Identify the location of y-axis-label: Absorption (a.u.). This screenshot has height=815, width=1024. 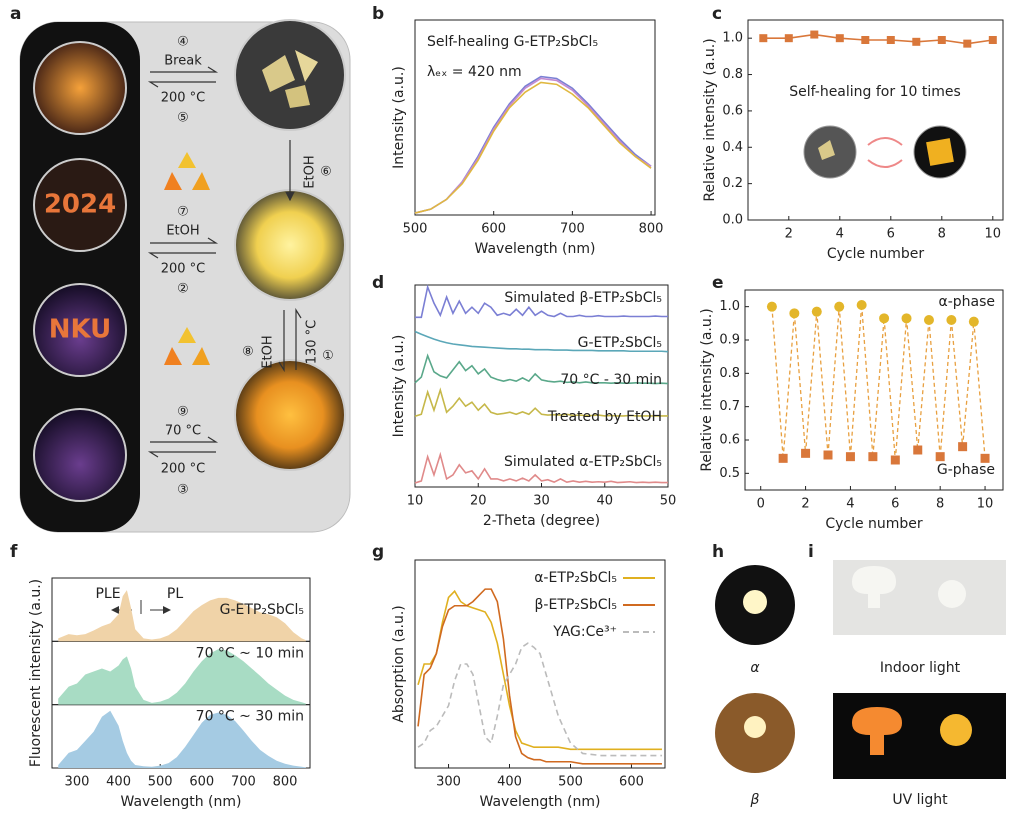
(399, 664).